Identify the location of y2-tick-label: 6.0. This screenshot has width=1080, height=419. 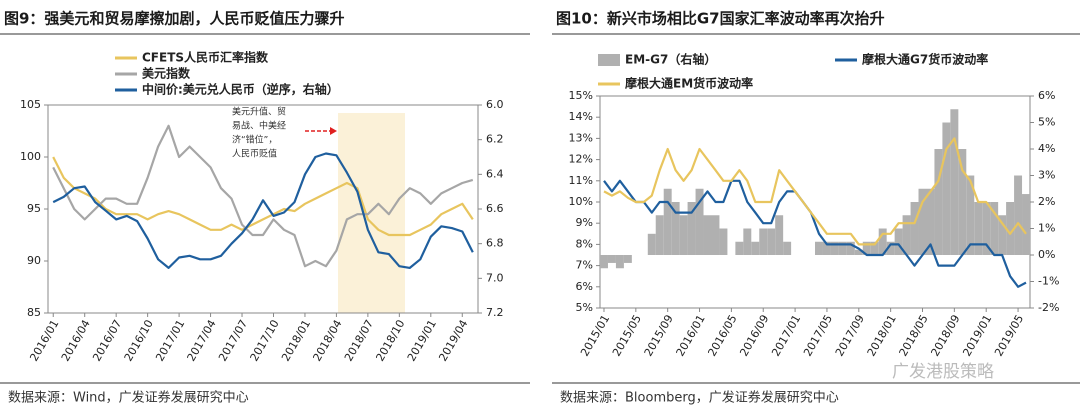
(495, 104).